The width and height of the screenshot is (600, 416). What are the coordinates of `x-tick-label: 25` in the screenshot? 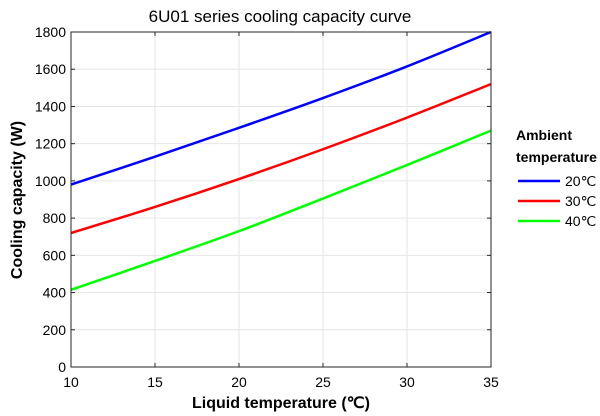 It's located at (323, 382).